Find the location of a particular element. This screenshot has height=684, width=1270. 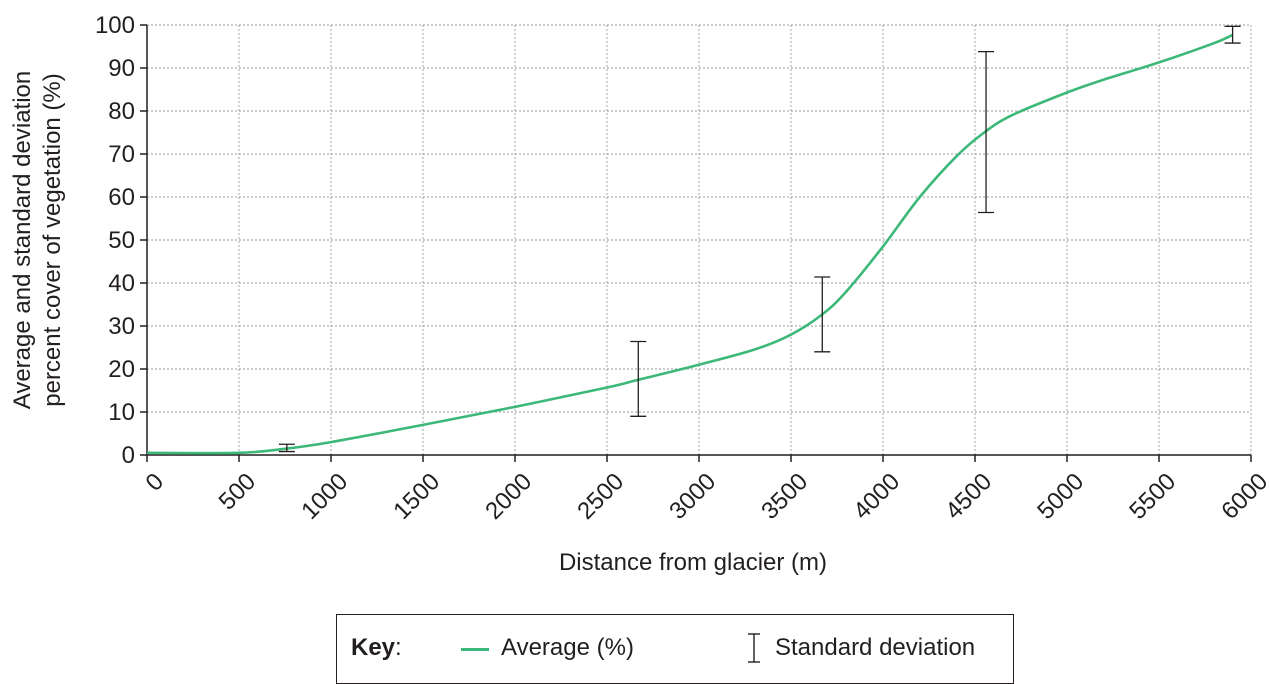

y-tick-label: 60 is located at coordinates (121, 197).